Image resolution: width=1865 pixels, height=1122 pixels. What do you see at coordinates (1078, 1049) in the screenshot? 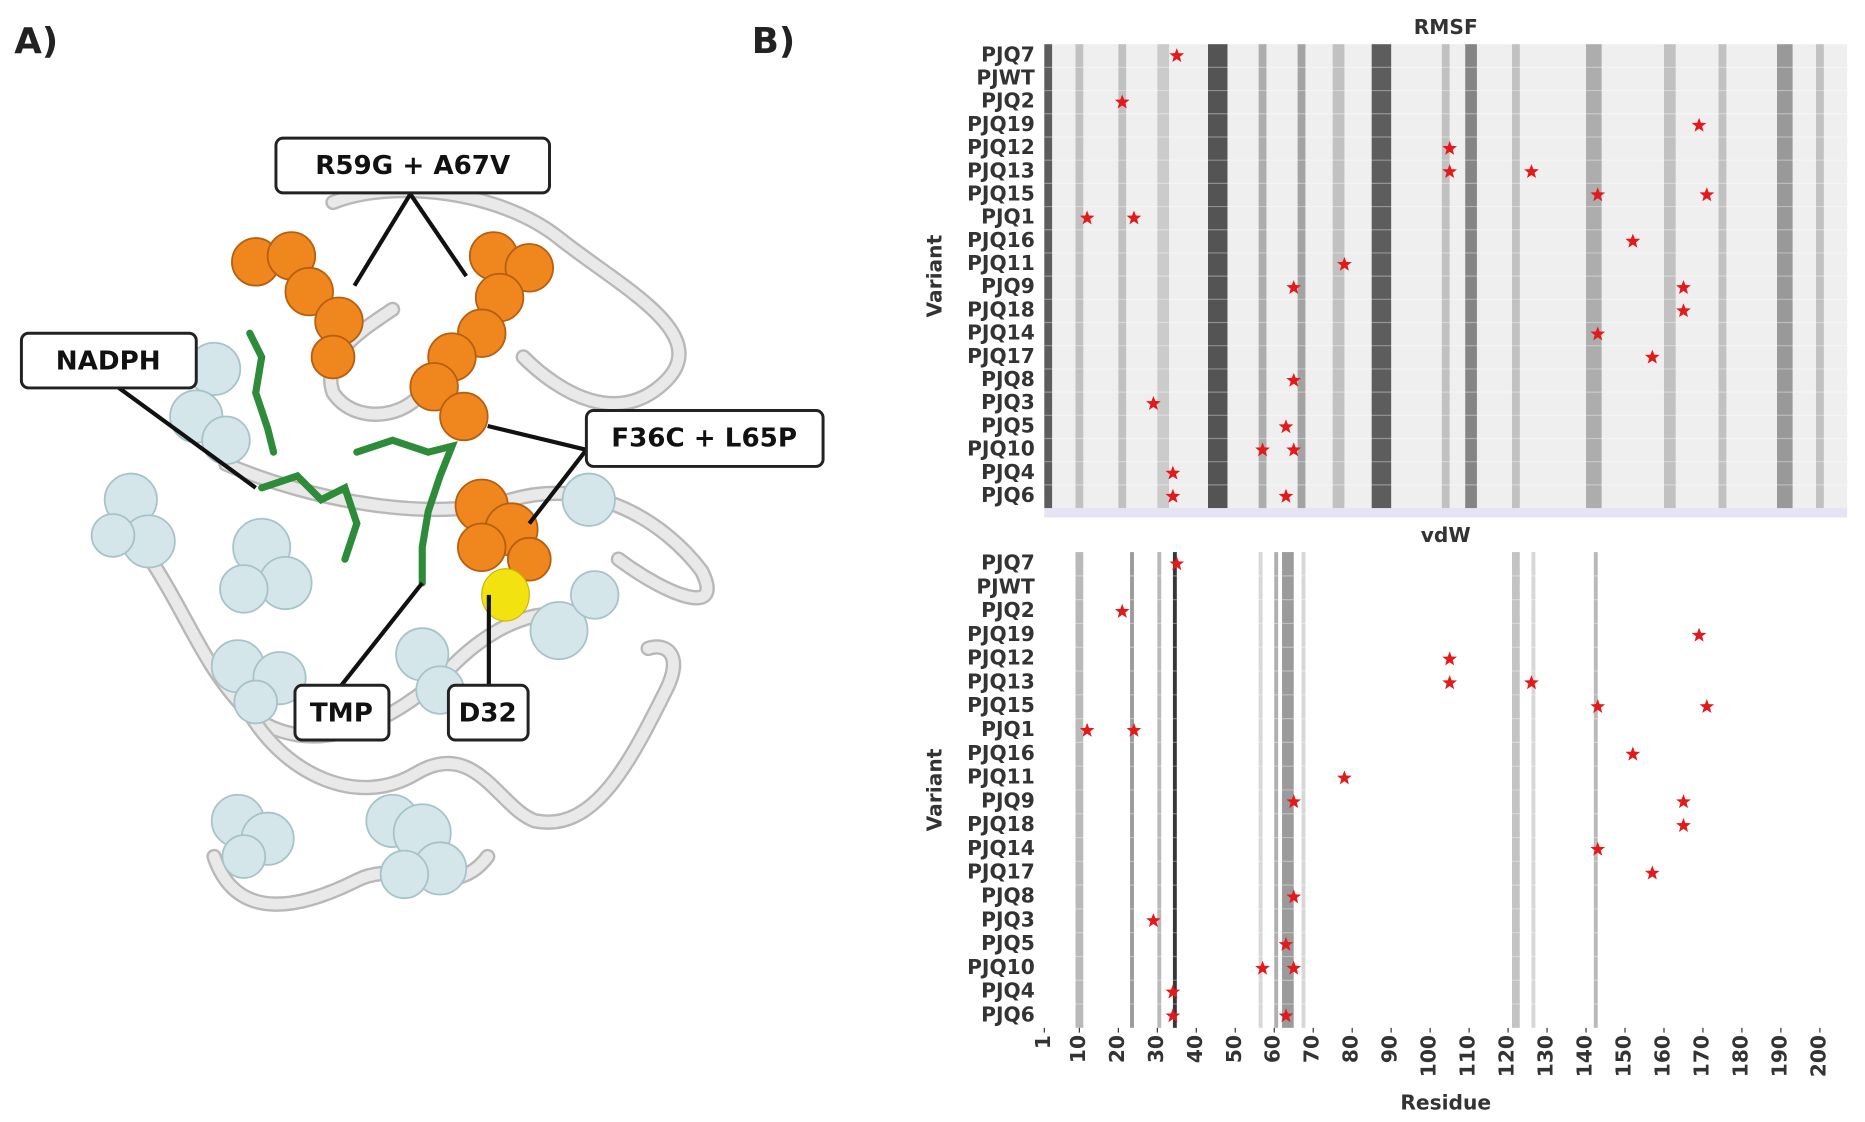
I see `x-tick-label: 10` at bounding box center [1078, 1049].